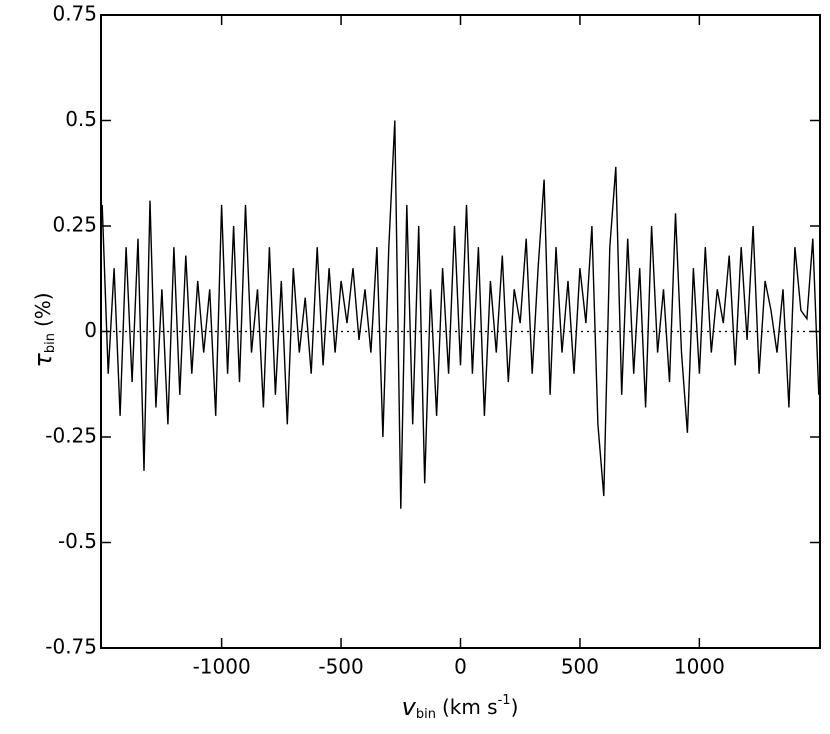 The width and height of the screenshot is (830, 734). I want to click on x-label-unit: (km s, so click(470, 707).